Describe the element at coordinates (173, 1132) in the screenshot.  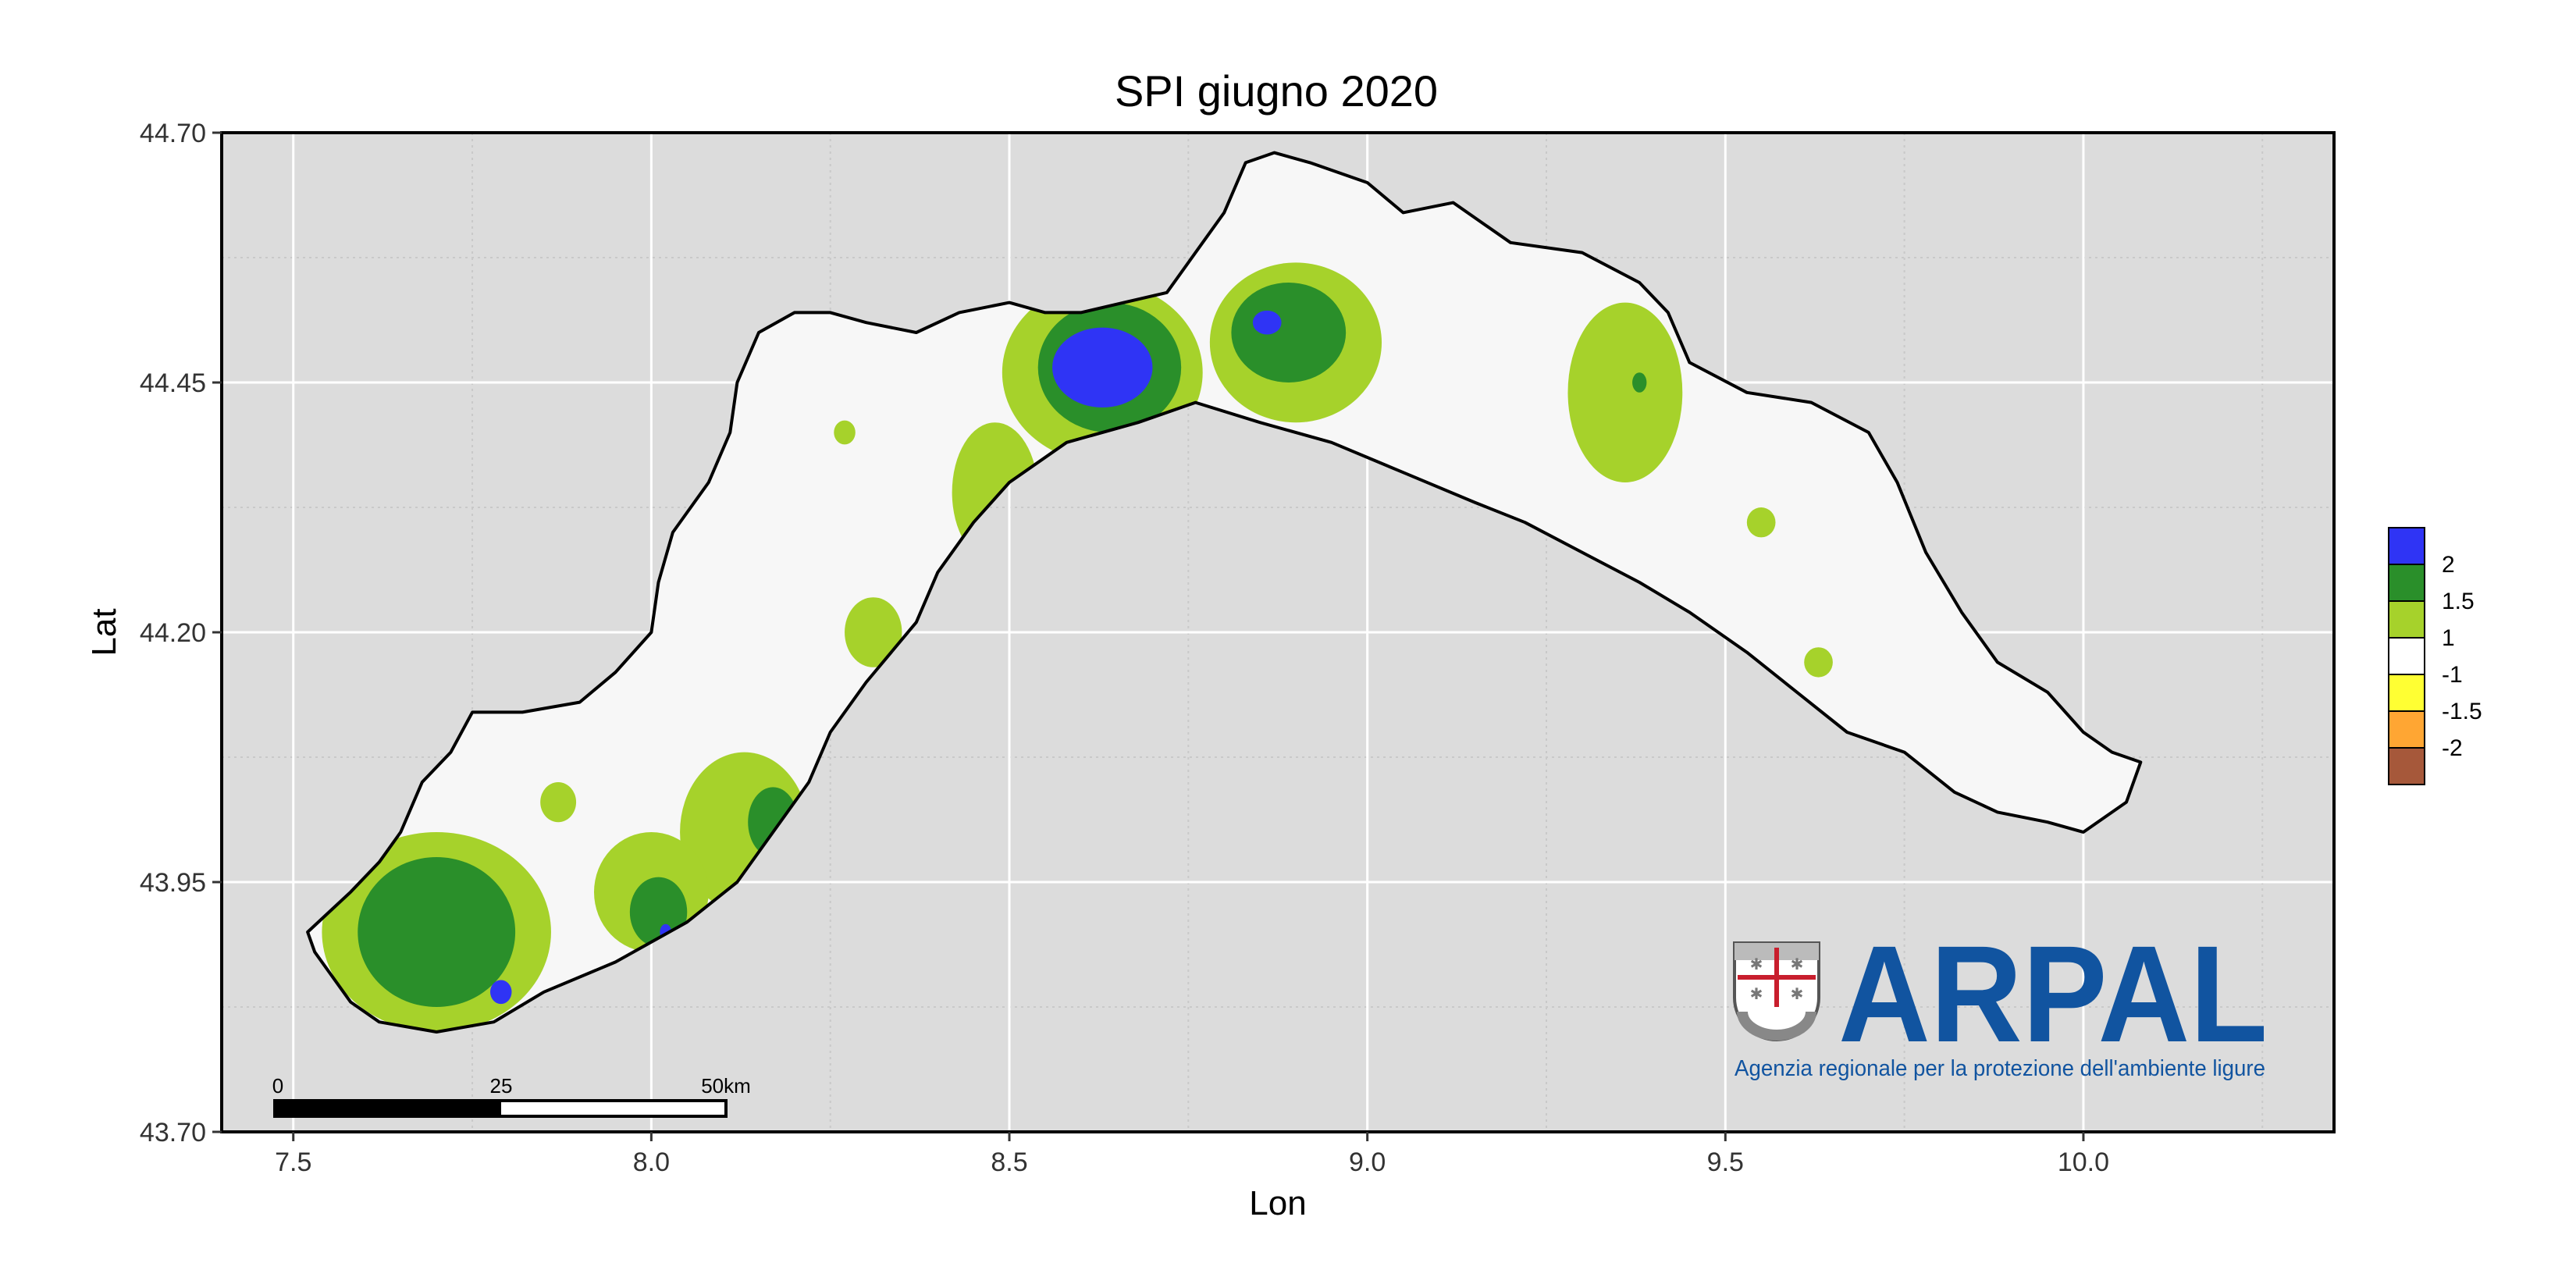
I see `y-tick-label: 43.70` at that location.